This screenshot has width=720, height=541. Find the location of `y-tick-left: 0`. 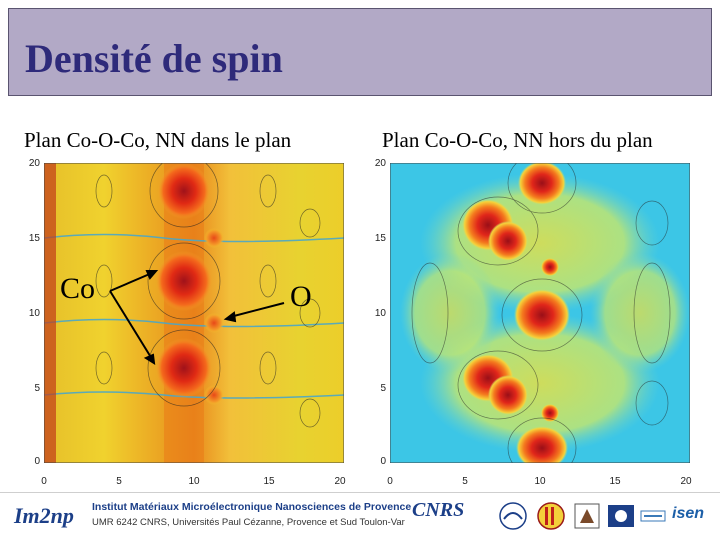

y-tick-left: 0 is located at coordinates (37, 461).